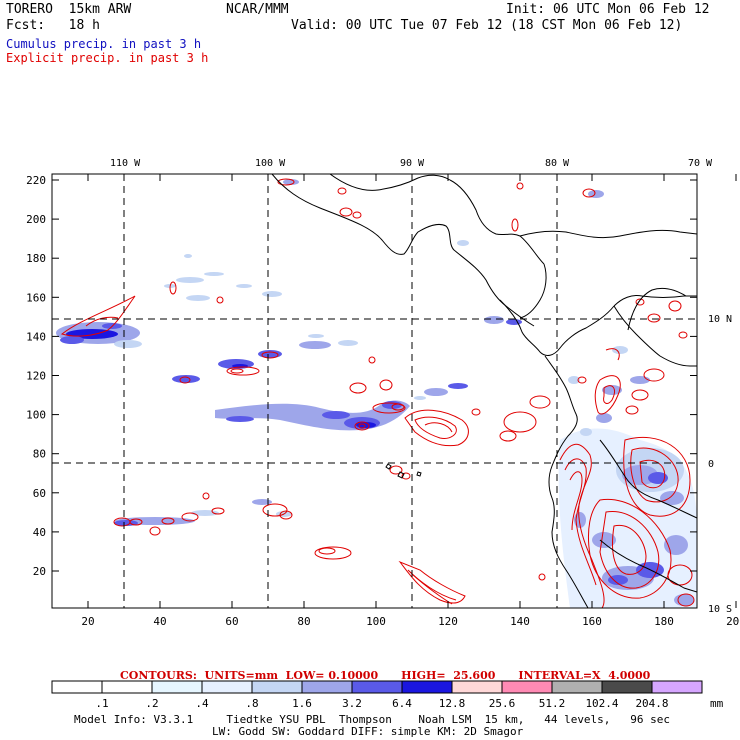 This screenshot has width=740, height=740. I want to click on y-tick-label: 100, so click(36, 415).